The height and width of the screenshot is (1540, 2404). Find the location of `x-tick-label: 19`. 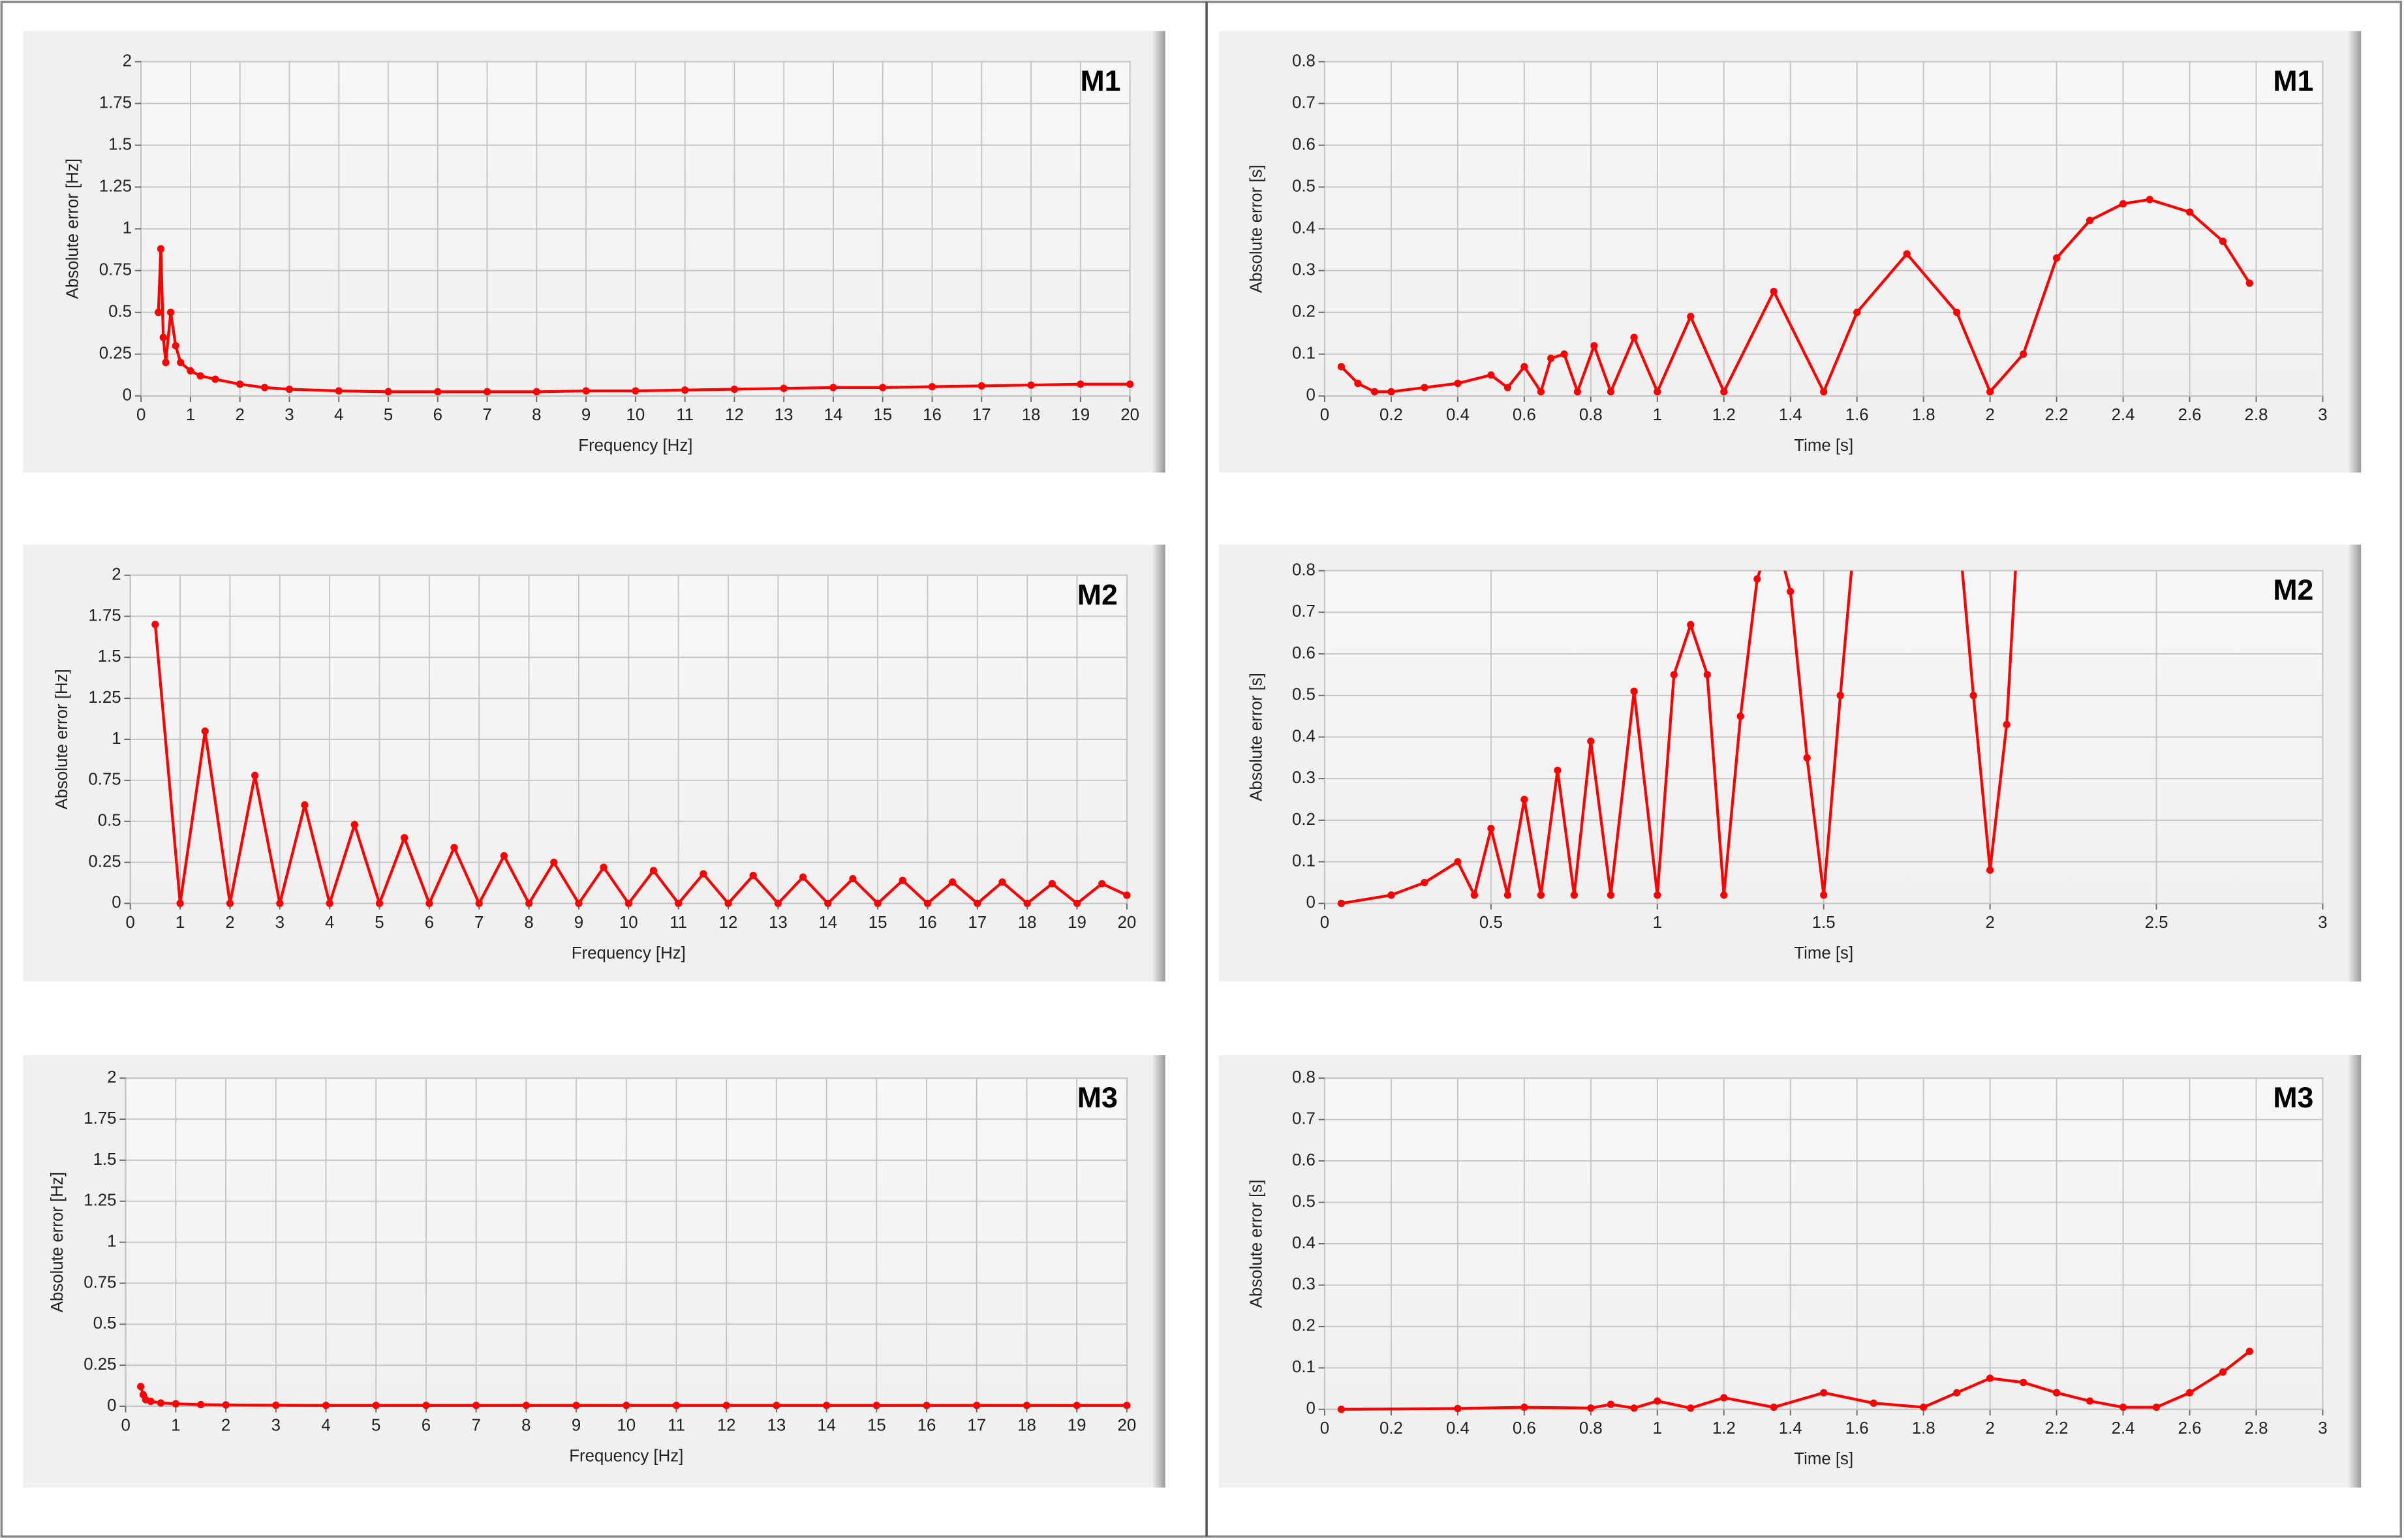

x-tick-label: 19 is located at coordinates (1077, 1425).